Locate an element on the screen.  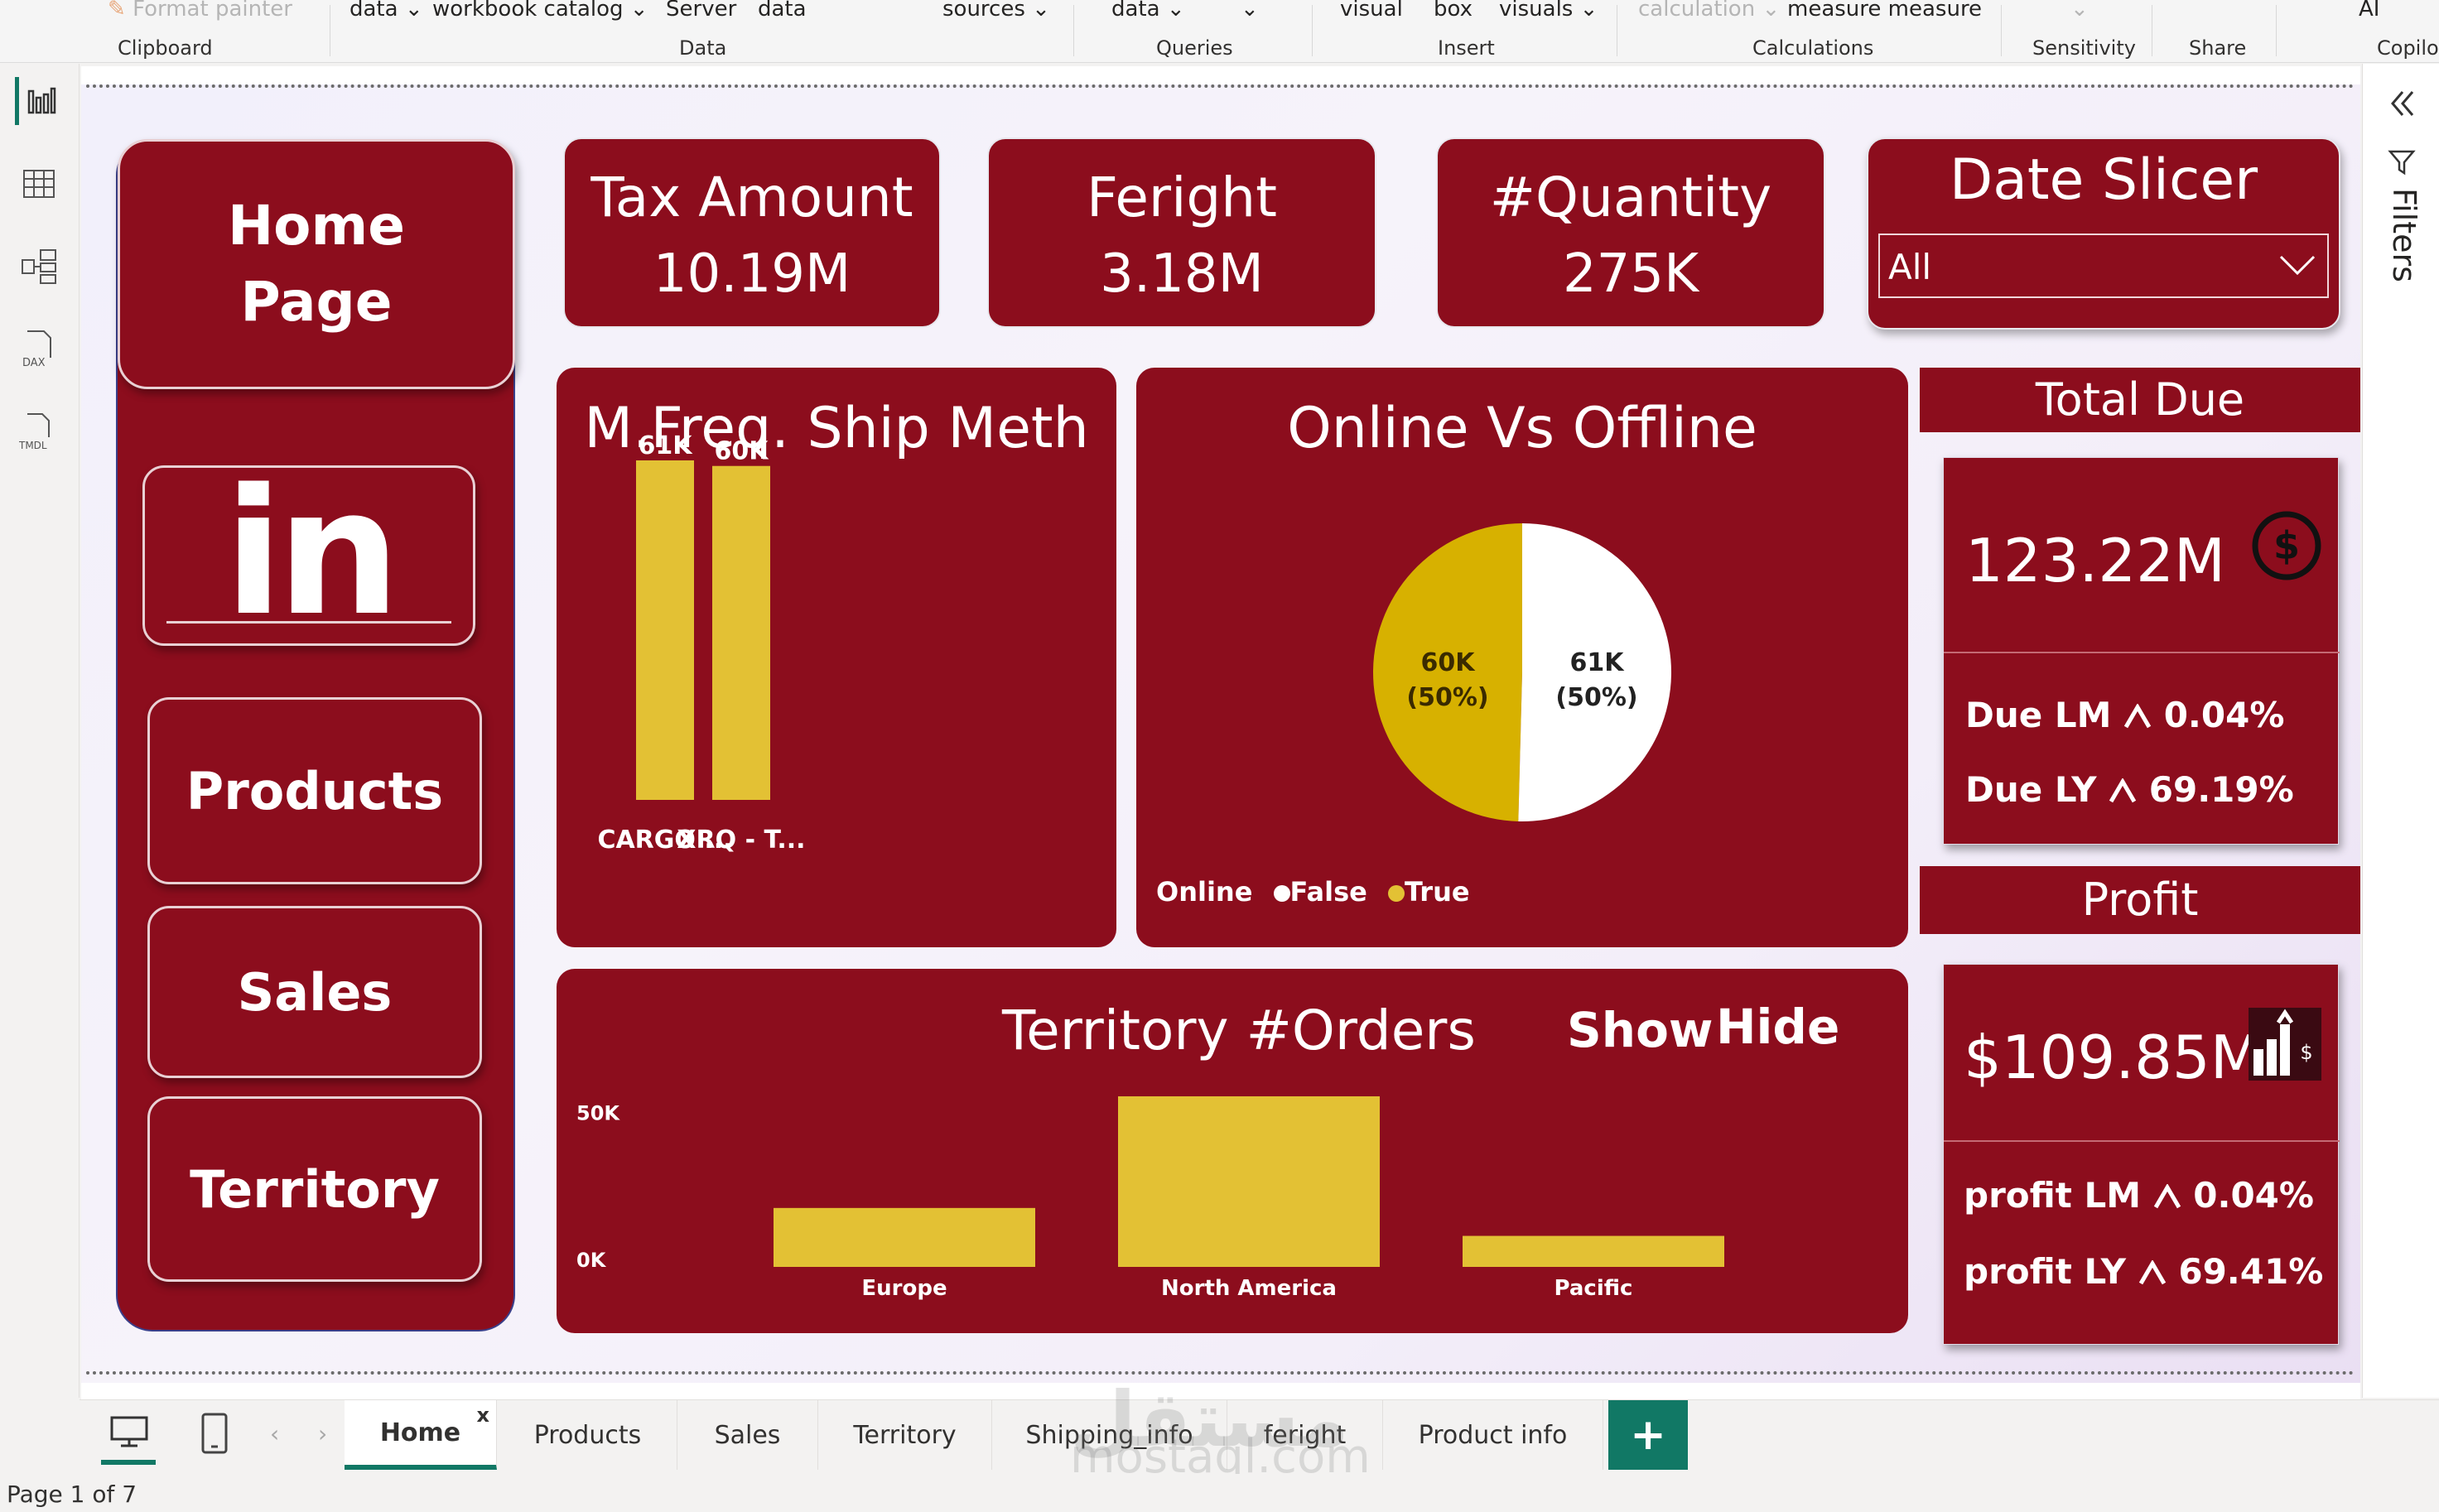
filters-pane-collapsed: Filters is located at coordinates (2400, 731).